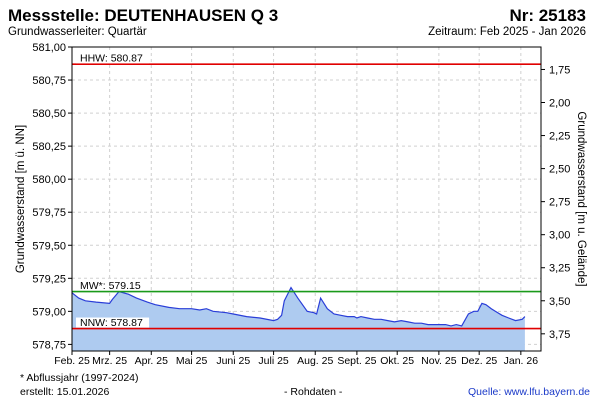 The image size is (600, 400). I want to click on y-tick-label: 580,50, so click(49, 114).